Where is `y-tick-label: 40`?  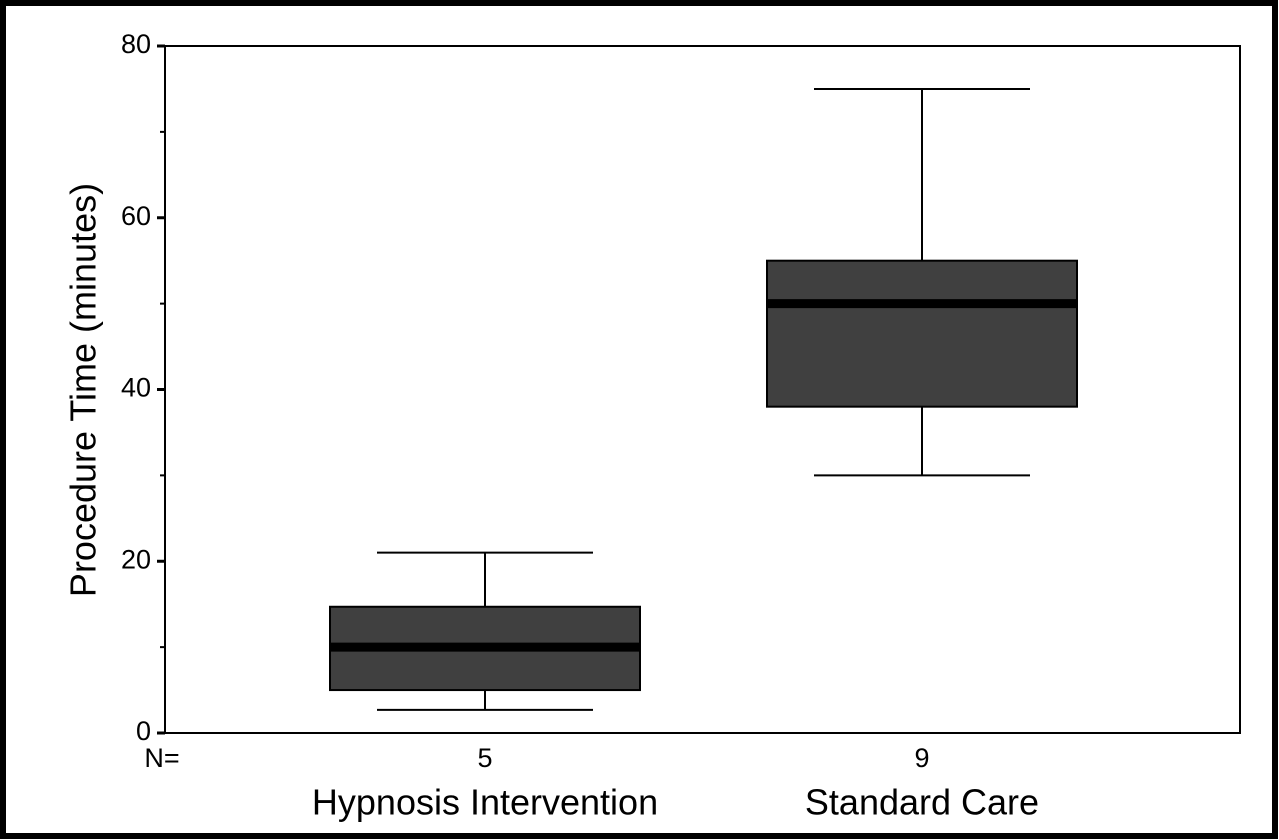 y-tick-label: 40 is located at coordinates (136, 388).